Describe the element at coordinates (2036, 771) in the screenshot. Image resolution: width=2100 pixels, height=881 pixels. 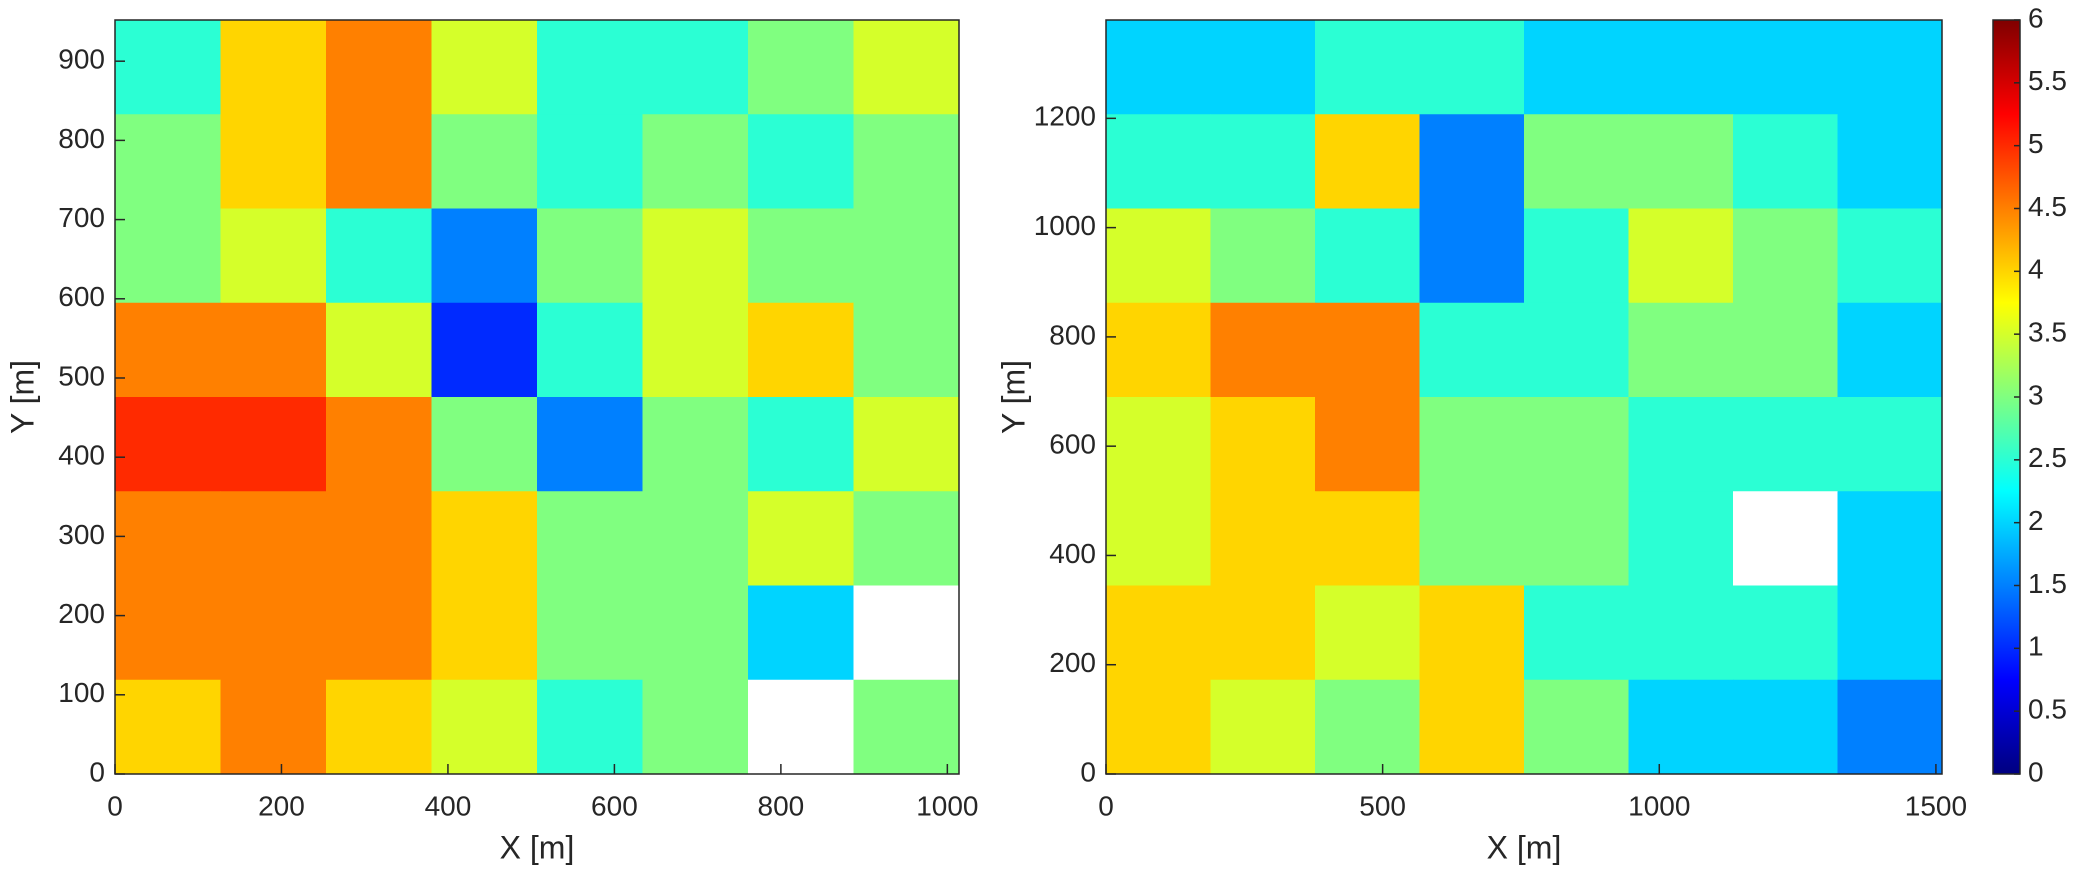
I see `colorbar-tick-label: 0` at that location.